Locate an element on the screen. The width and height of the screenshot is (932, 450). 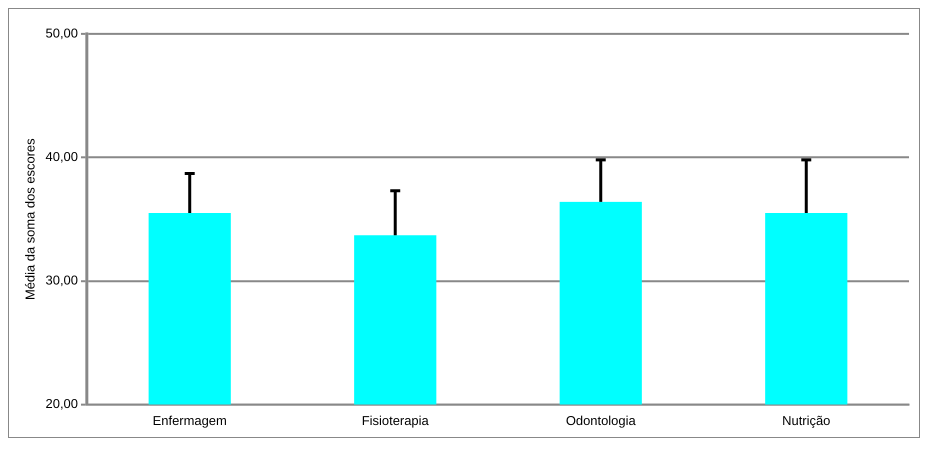
x-tick-label: Enfermagem is located at coordinates (189, 420).